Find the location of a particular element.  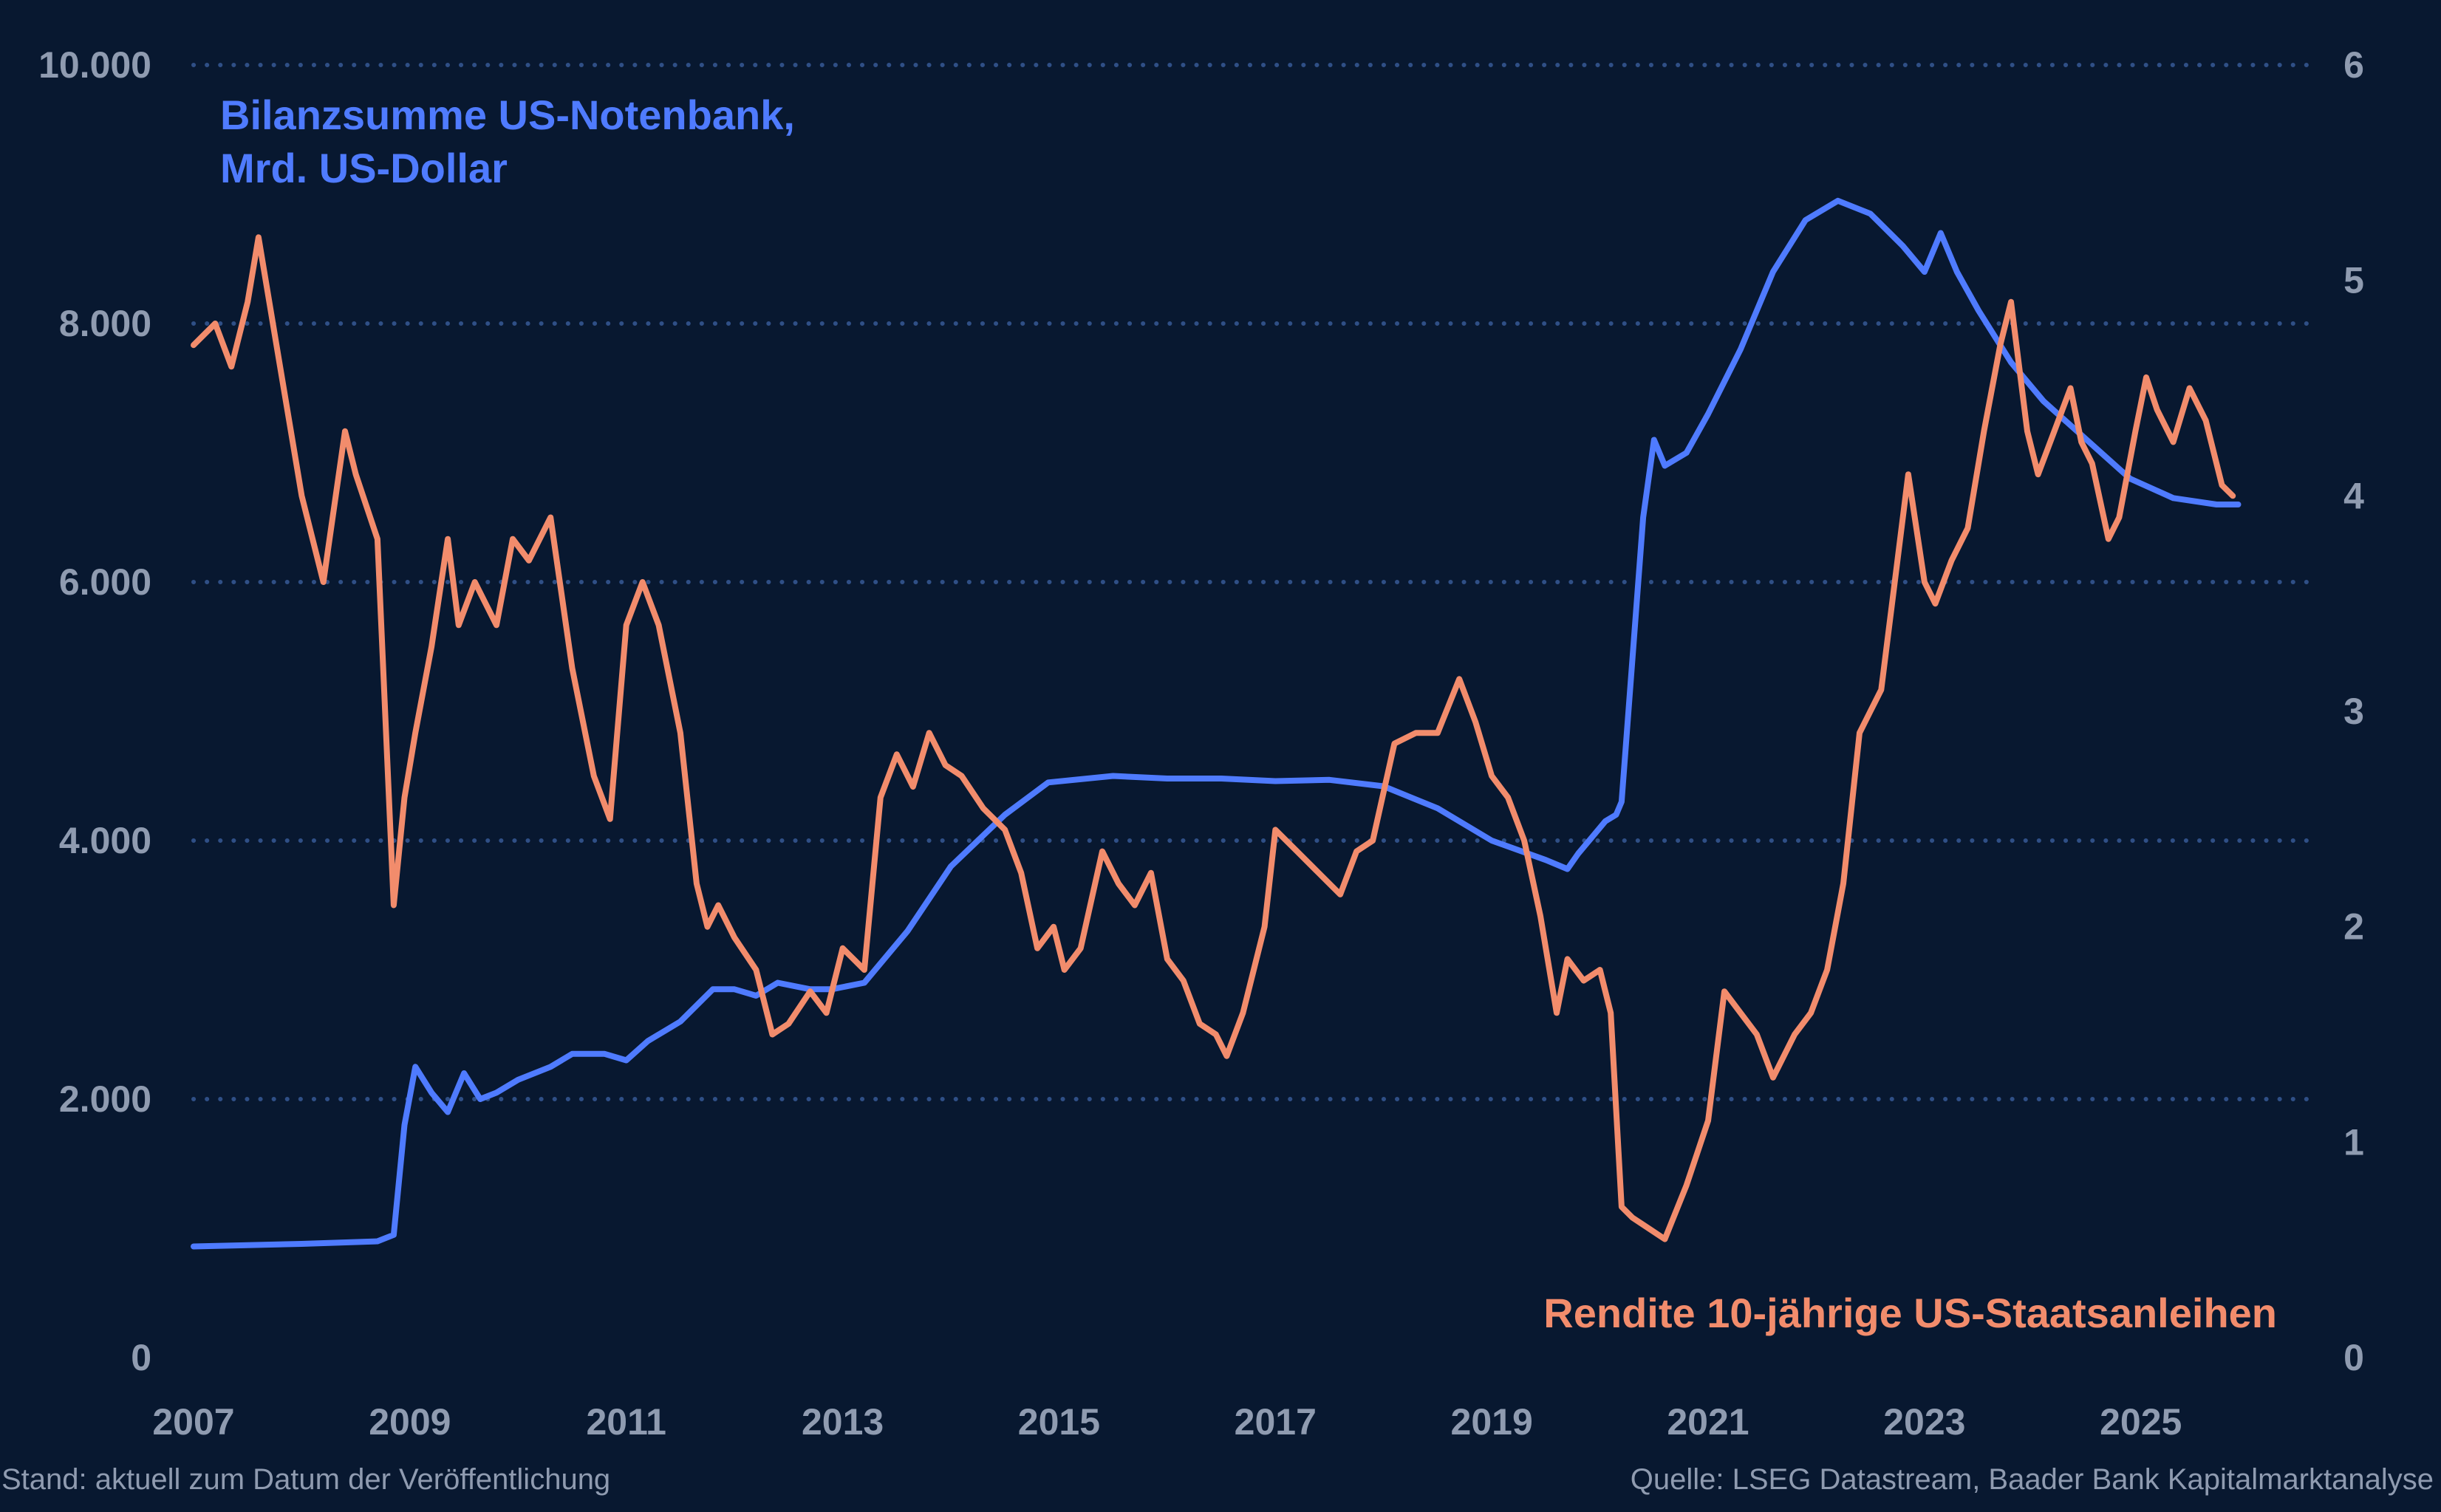

right-tick-label: 2 is located at coordinates (2353, 927).